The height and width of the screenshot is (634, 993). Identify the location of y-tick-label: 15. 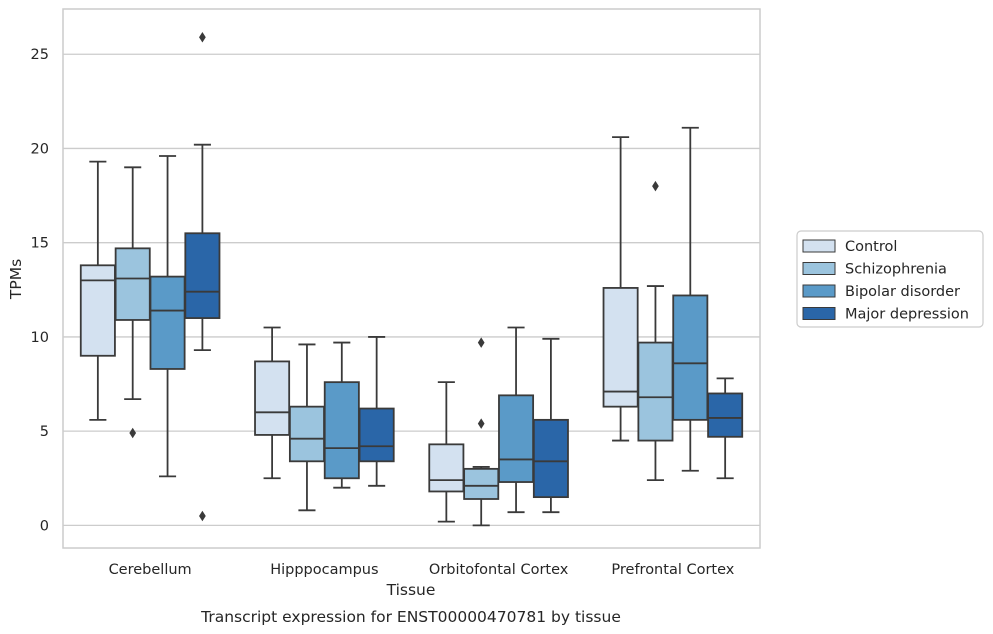
(40, 244).